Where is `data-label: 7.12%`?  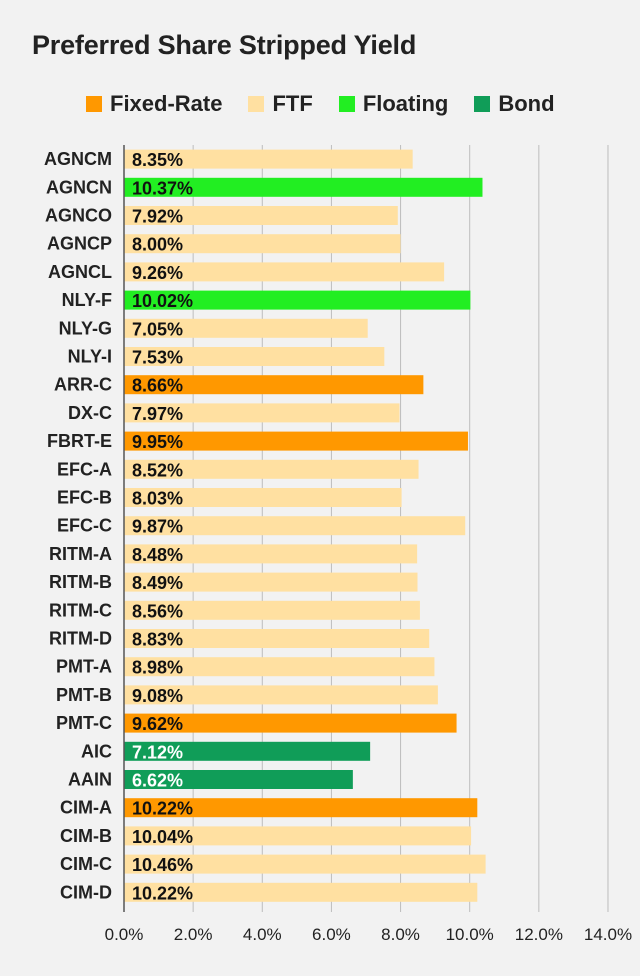 data-label: 7.12% is located at coordinates (157, 752).